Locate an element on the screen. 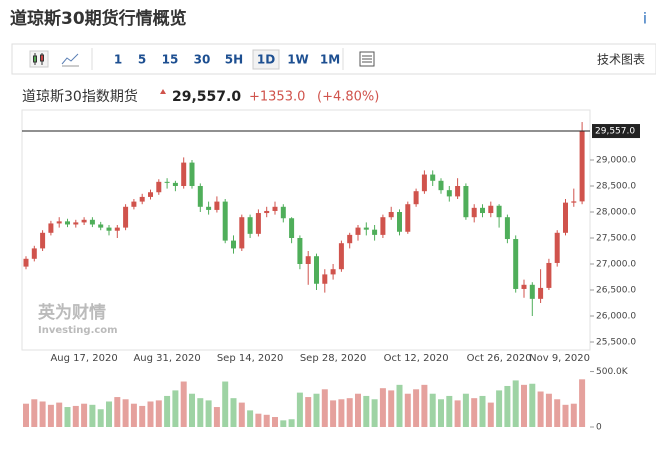 Image resolution: width=656 pixels, height=451 pixels. interval-button: 5 is located at coordinates (142, 60).